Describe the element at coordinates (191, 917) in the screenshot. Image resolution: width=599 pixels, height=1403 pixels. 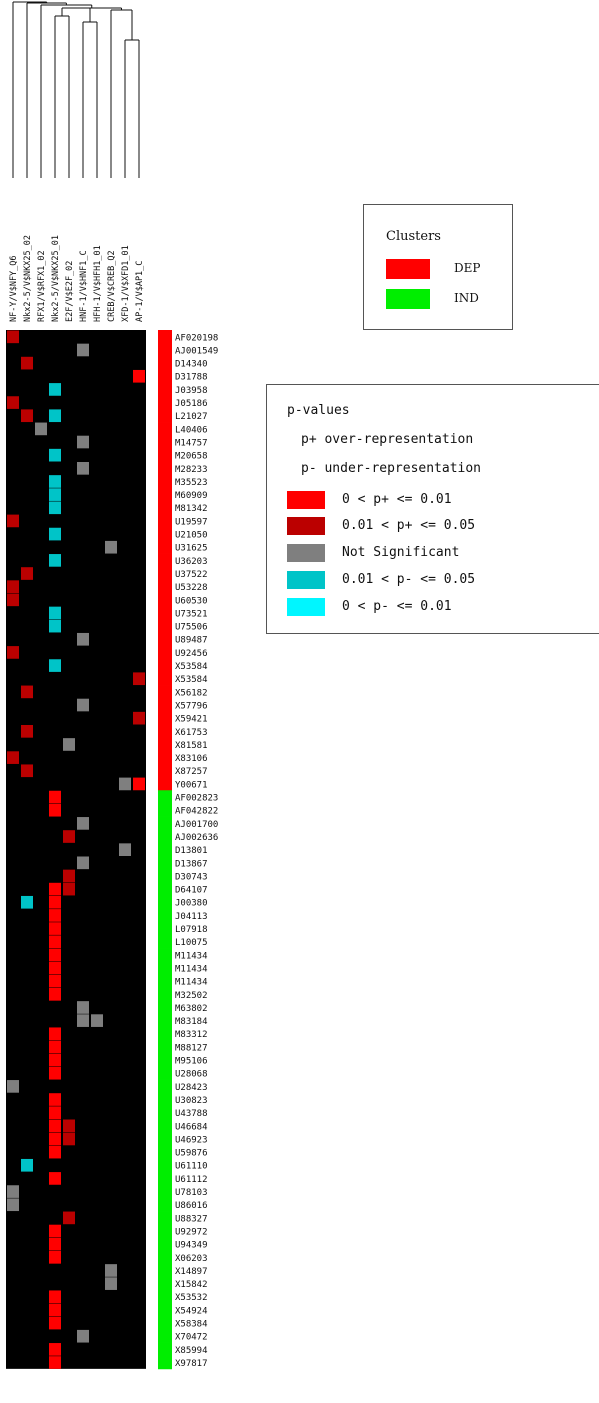
I see `row-label: J04113` at that location.